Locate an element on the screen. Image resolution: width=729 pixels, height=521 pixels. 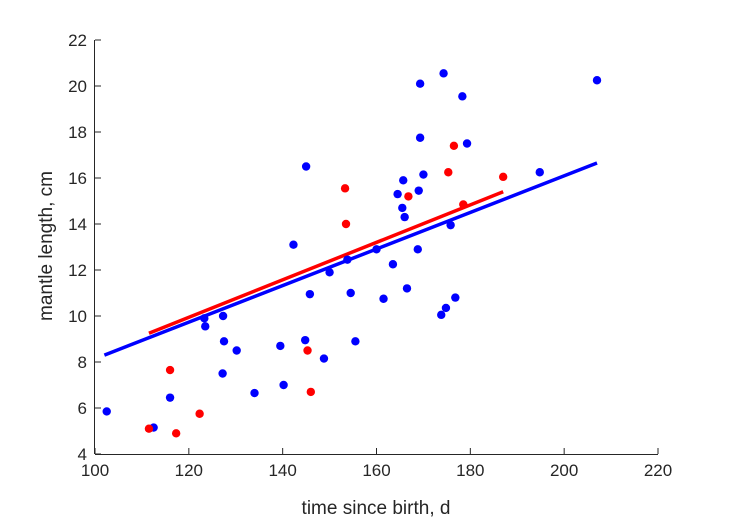
x-tick-label: 160 is located at coordinates (376, 470).